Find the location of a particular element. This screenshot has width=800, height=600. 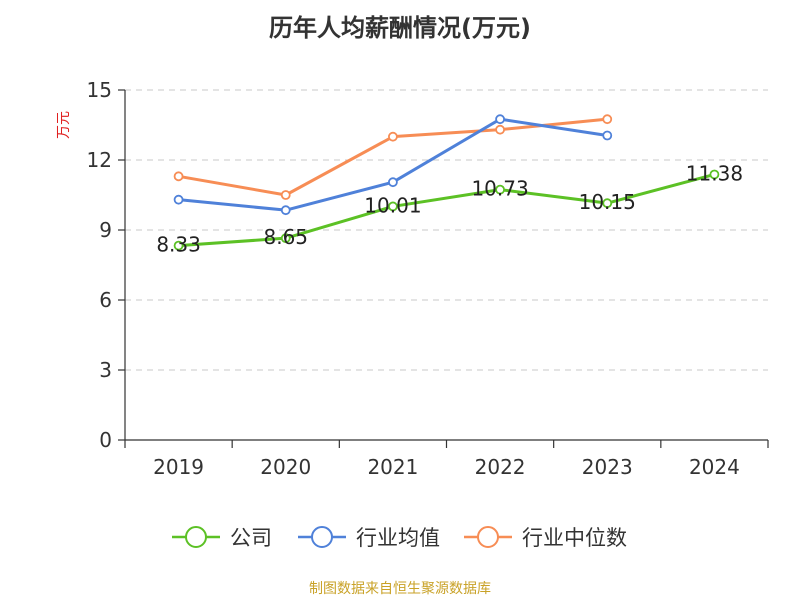

x-tick-label: 2019 is located at coordinates (178, 467).